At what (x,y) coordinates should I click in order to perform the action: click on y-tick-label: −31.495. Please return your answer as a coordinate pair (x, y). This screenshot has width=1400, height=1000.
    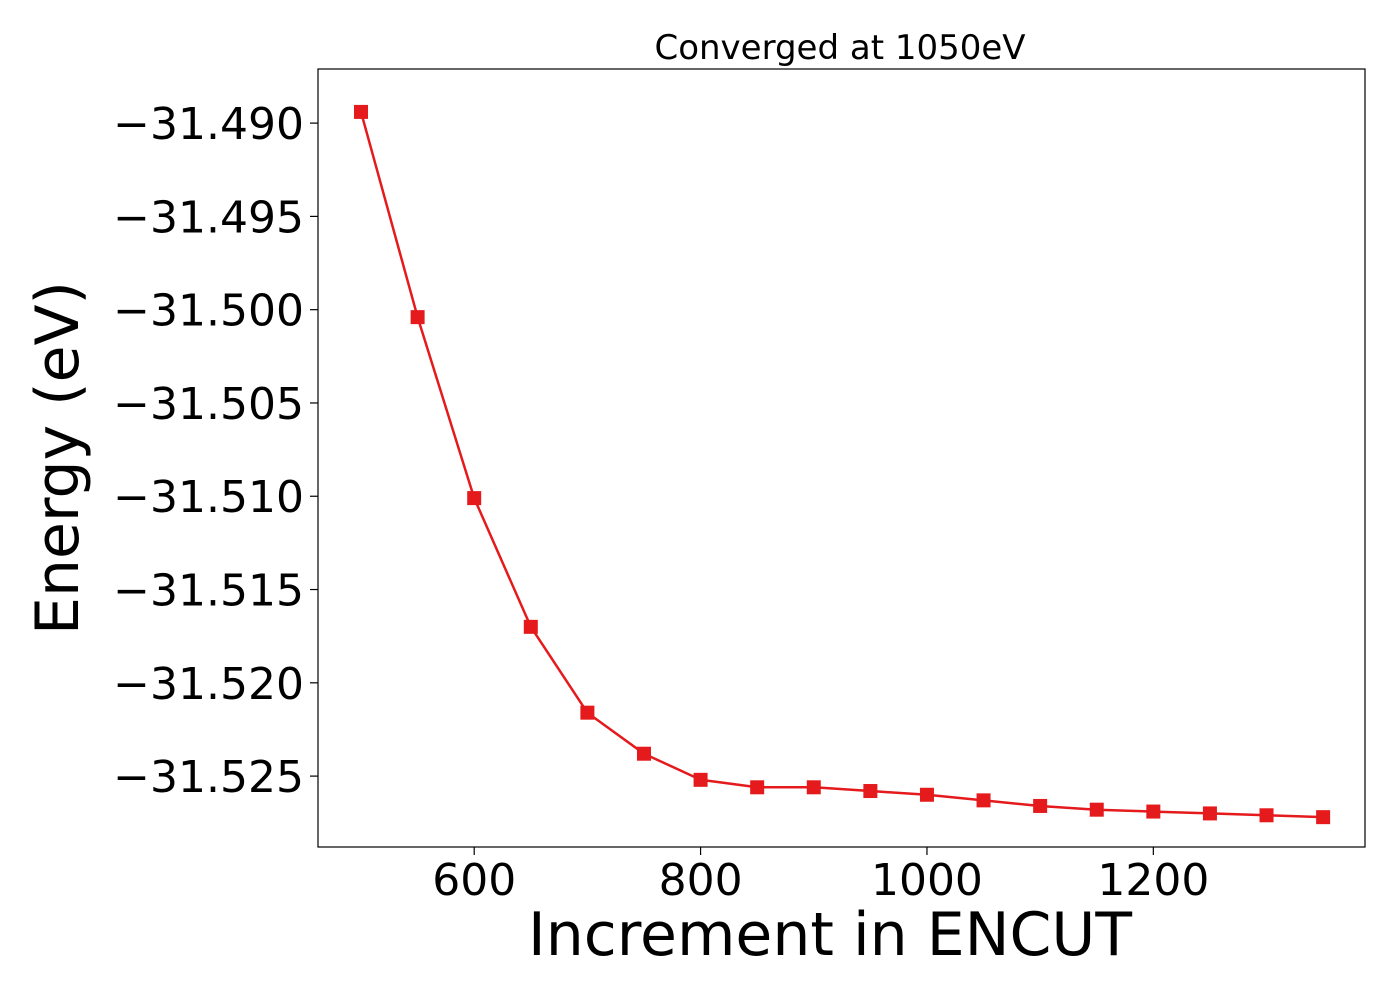
    Looking at the image, I should click on (208, 217).